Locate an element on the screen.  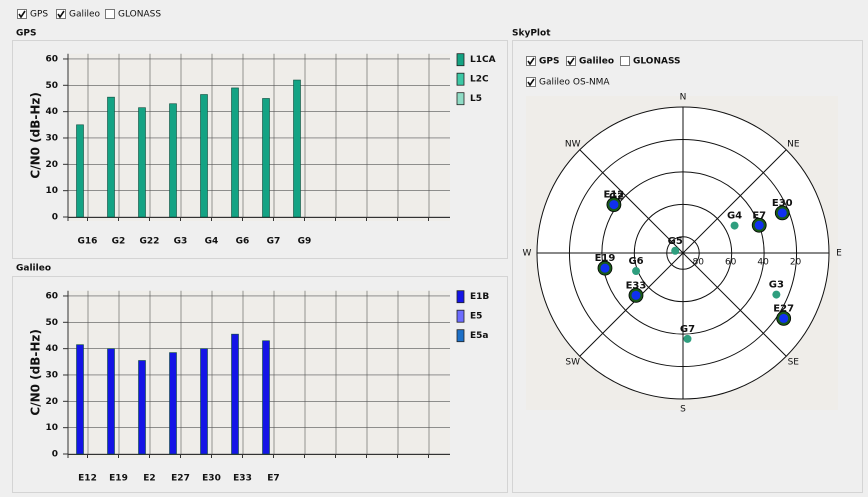
azimuth-line is located at coordinates (683, 253).